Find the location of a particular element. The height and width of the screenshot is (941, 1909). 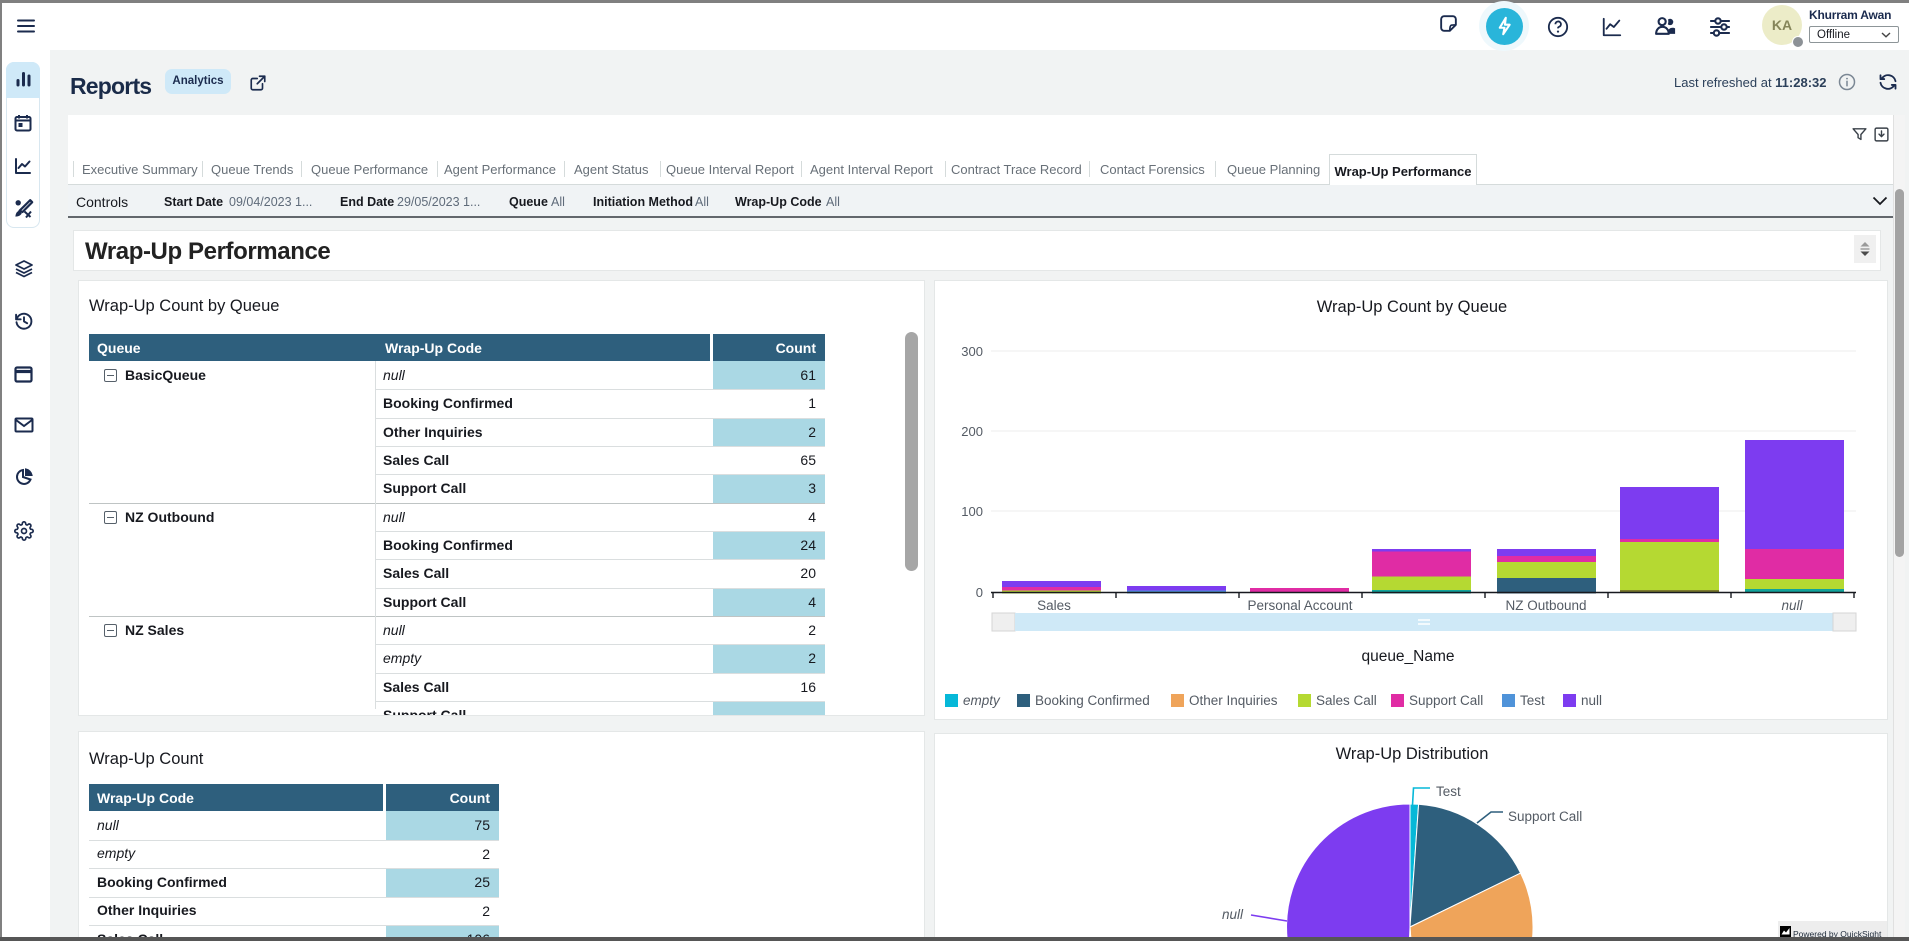

svg-text: NZ Outbound is located at coordinates (1545, 605).